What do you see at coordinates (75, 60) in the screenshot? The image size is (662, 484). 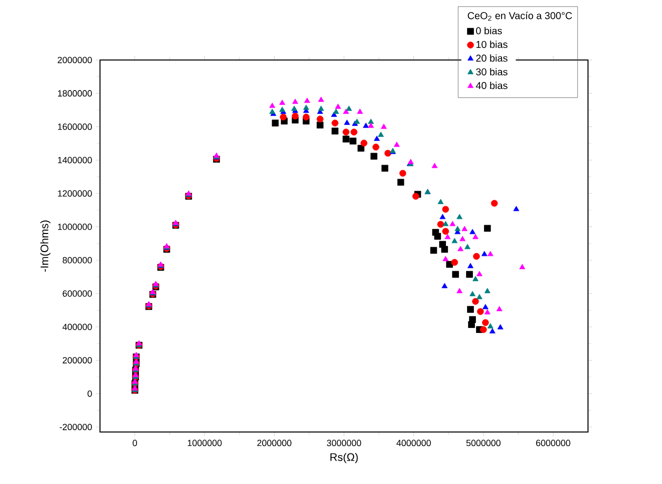 I see `y-tick-label: 2000000` at bounding box center [75, 60].